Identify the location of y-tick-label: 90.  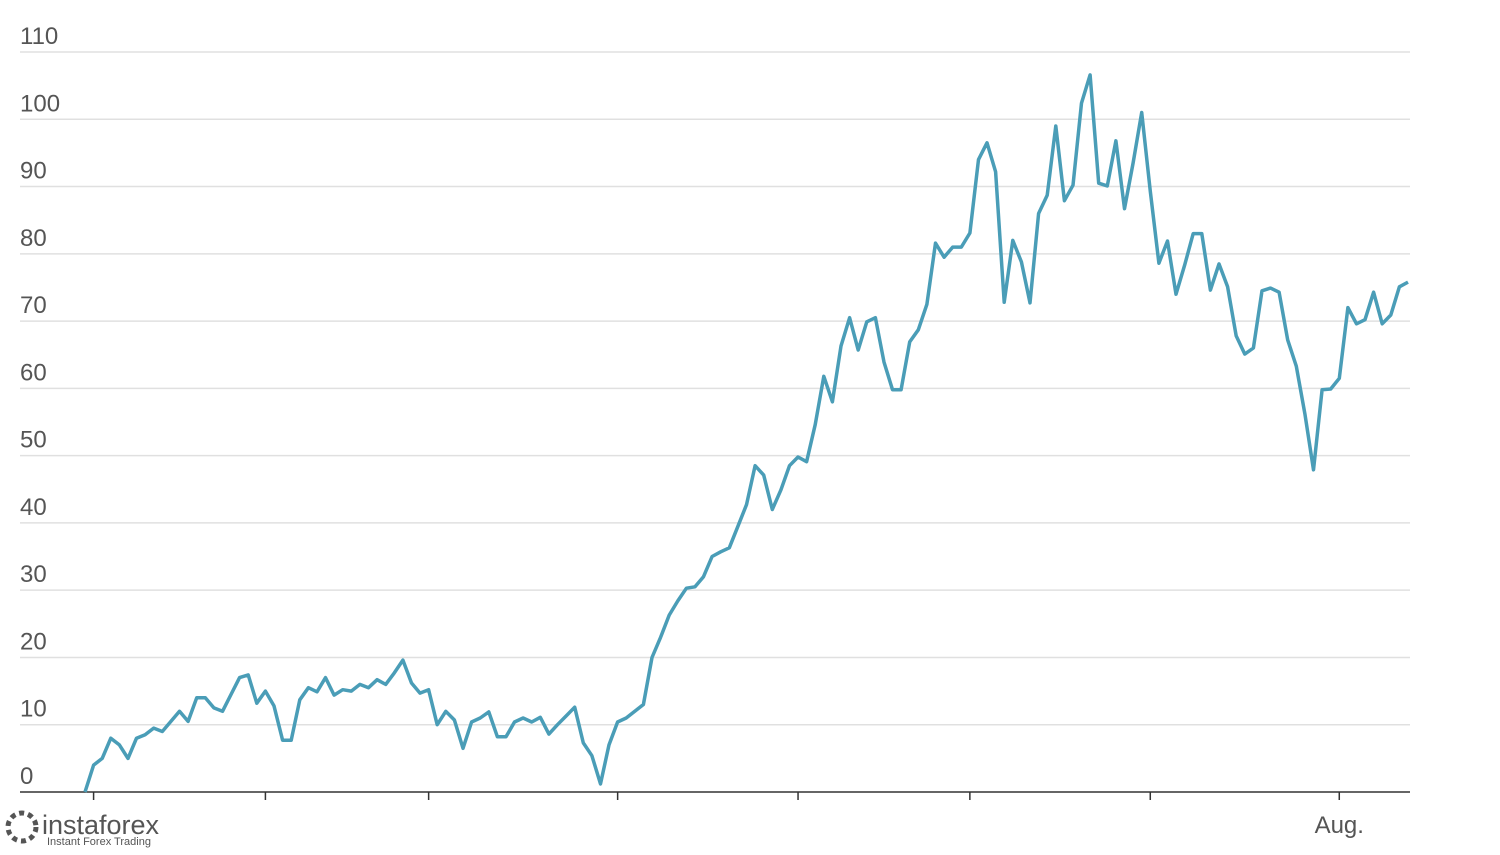
(33, 171).